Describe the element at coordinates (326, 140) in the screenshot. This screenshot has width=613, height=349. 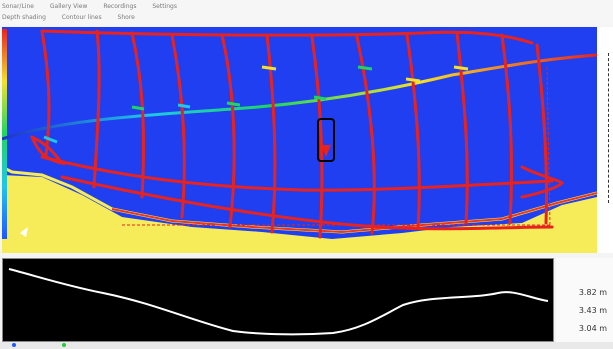
I see `boat-icon` at that location.